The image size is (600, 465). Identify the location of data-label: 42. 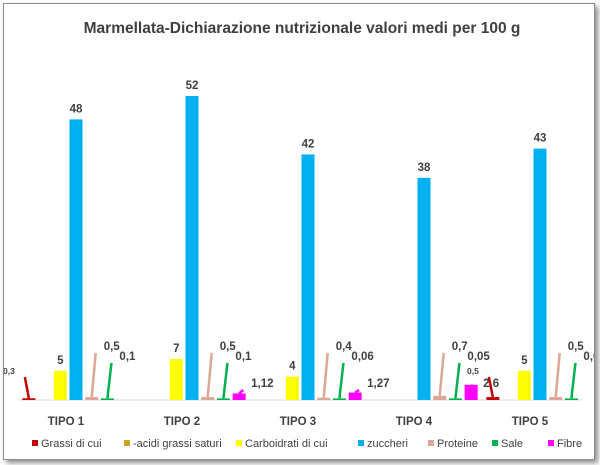
(308, 144).